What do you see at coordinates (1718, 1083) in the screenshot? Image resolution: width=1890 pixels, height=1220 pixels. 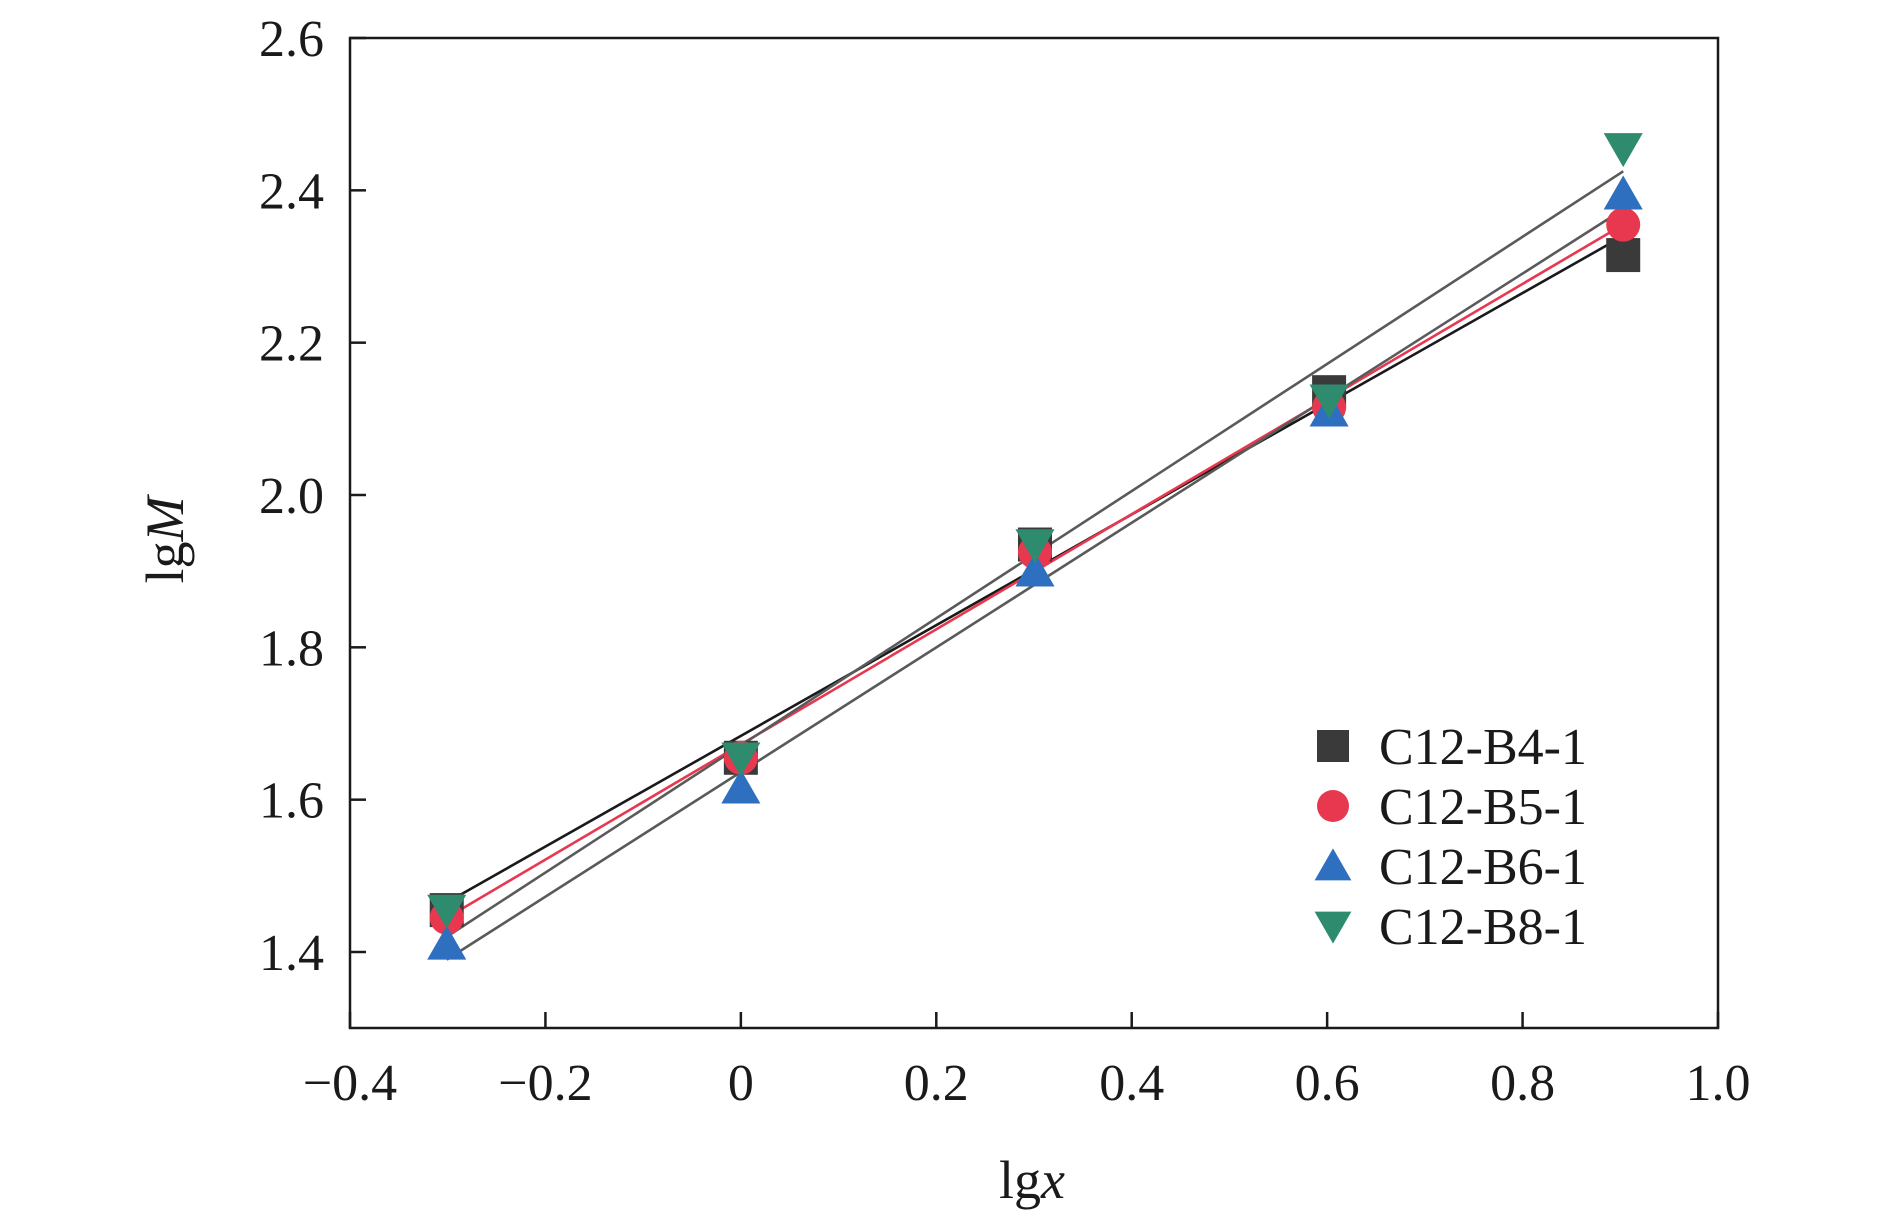 I see `x-tick-label: 1.0` at bounding box center [1718, 1083].